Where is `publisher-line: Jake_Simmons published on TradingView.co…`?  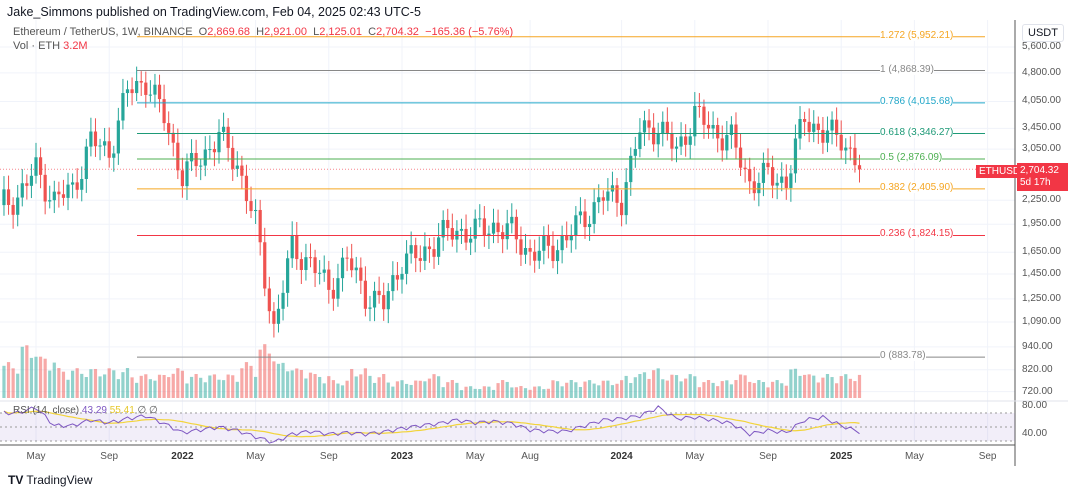
publisher-line: Jake_Simmons published on TradingView.co… is located at coordinates (214, 12).